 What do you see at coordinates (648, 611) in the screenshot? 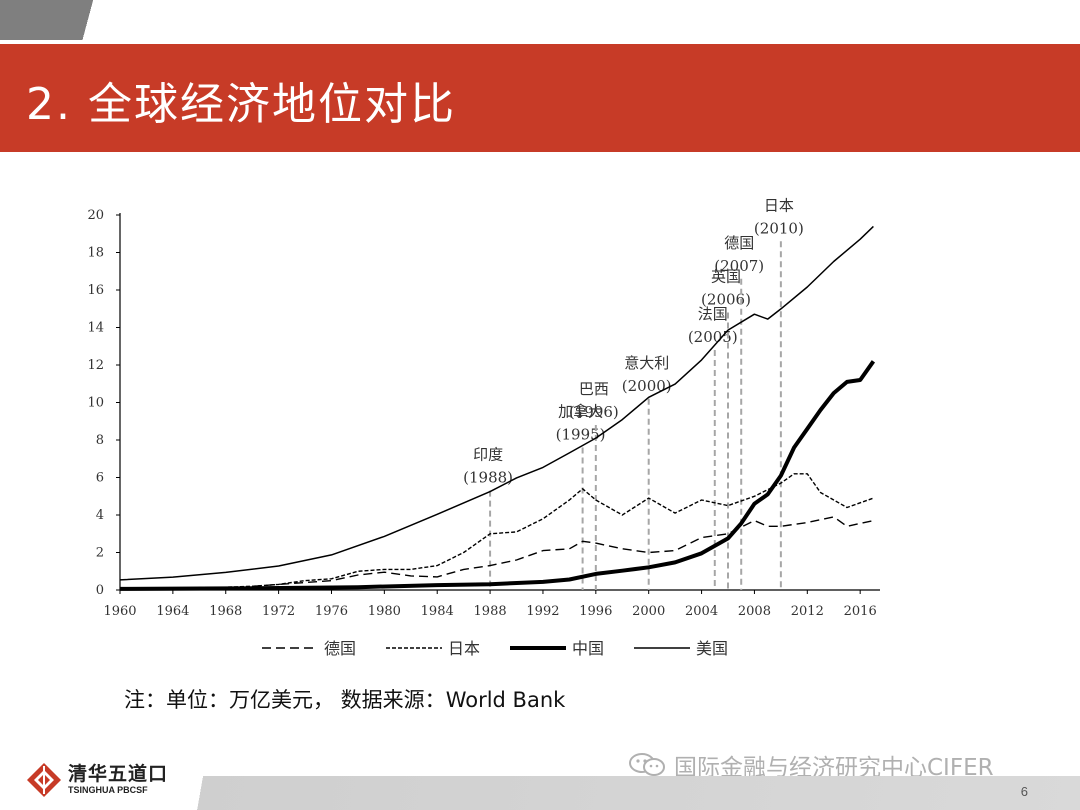
I see `x-tick-label: 2000` at bounding box center [648, 611].